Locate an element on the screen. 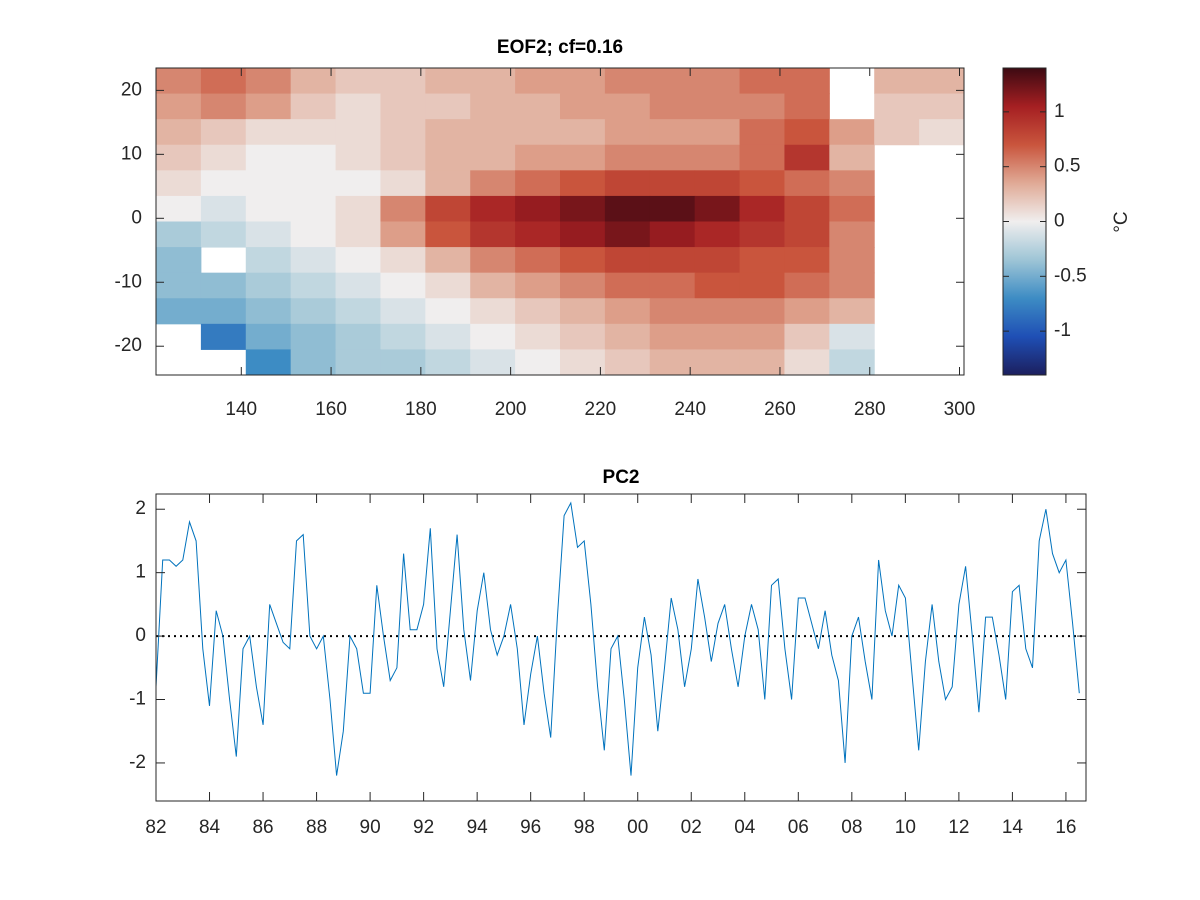 This screenshot has width=1200, height=900. x-tick-label: 260 is located at coordinates (780, 409).